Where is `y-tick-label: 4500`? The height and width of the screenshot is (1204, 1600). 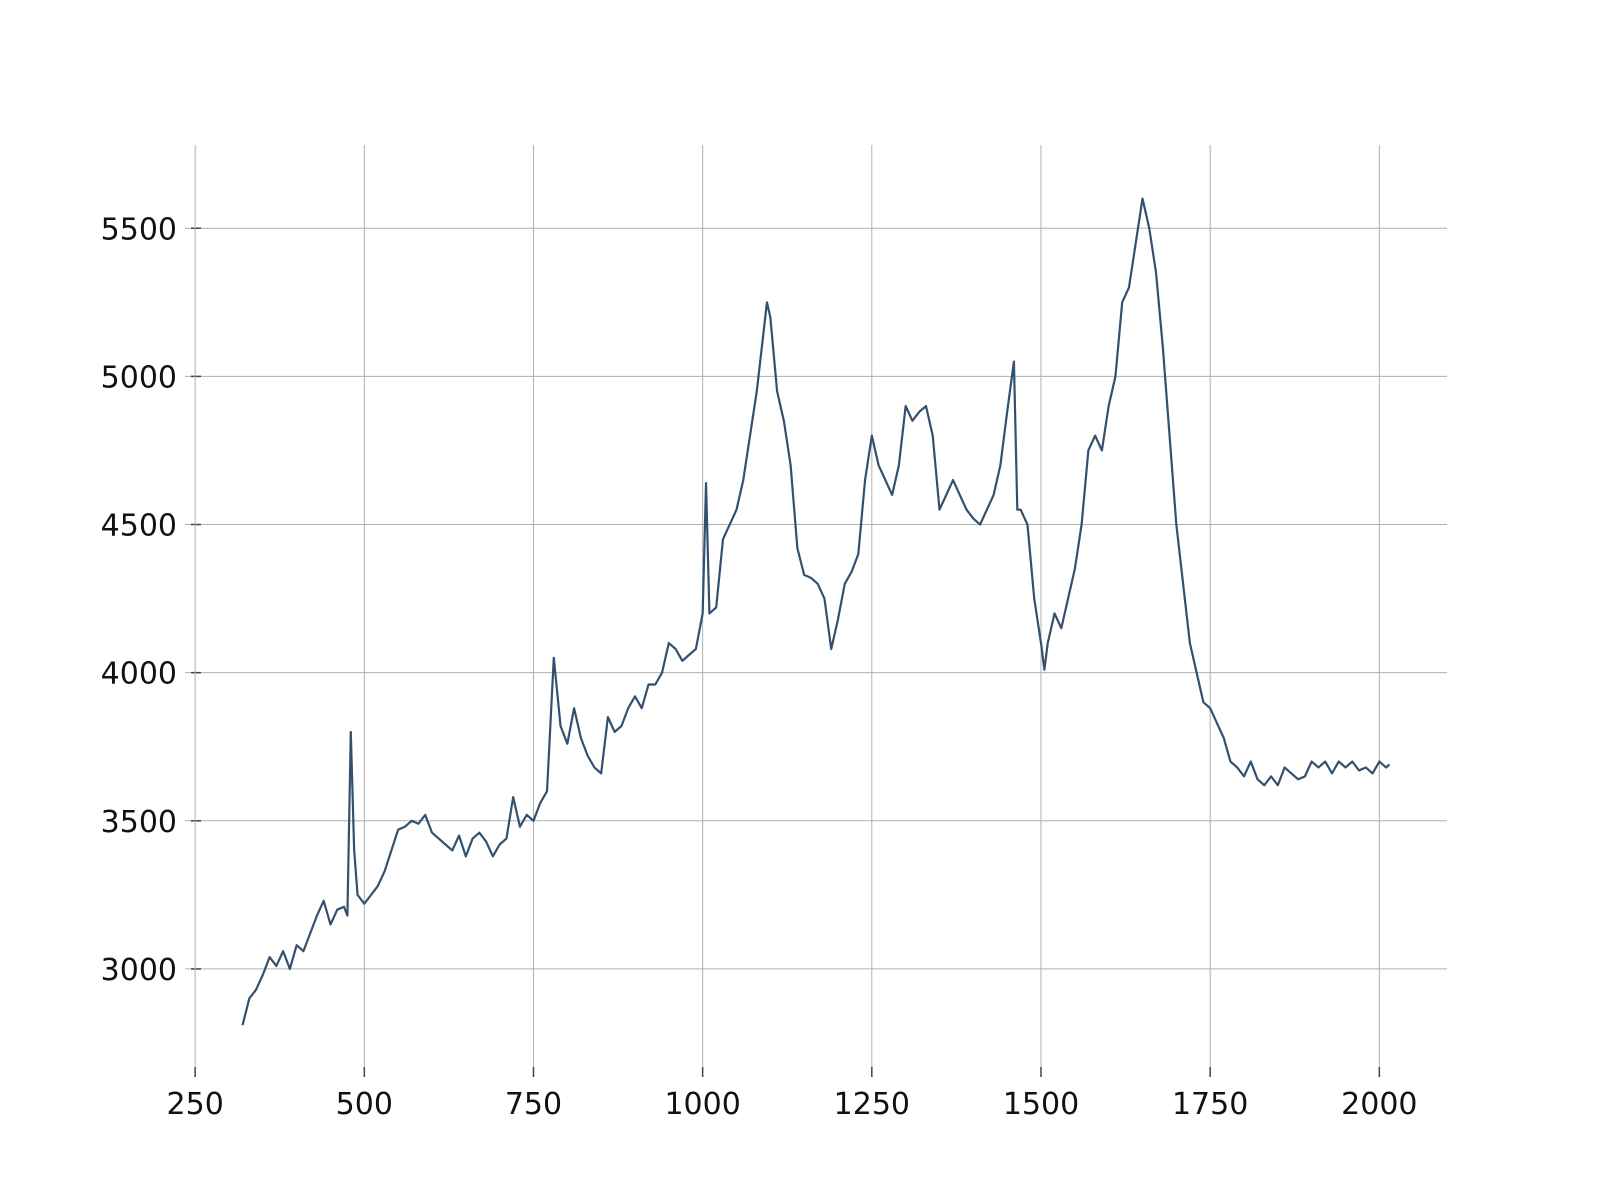
y-tick-label: 4500 is located at coordinates (139, 526).